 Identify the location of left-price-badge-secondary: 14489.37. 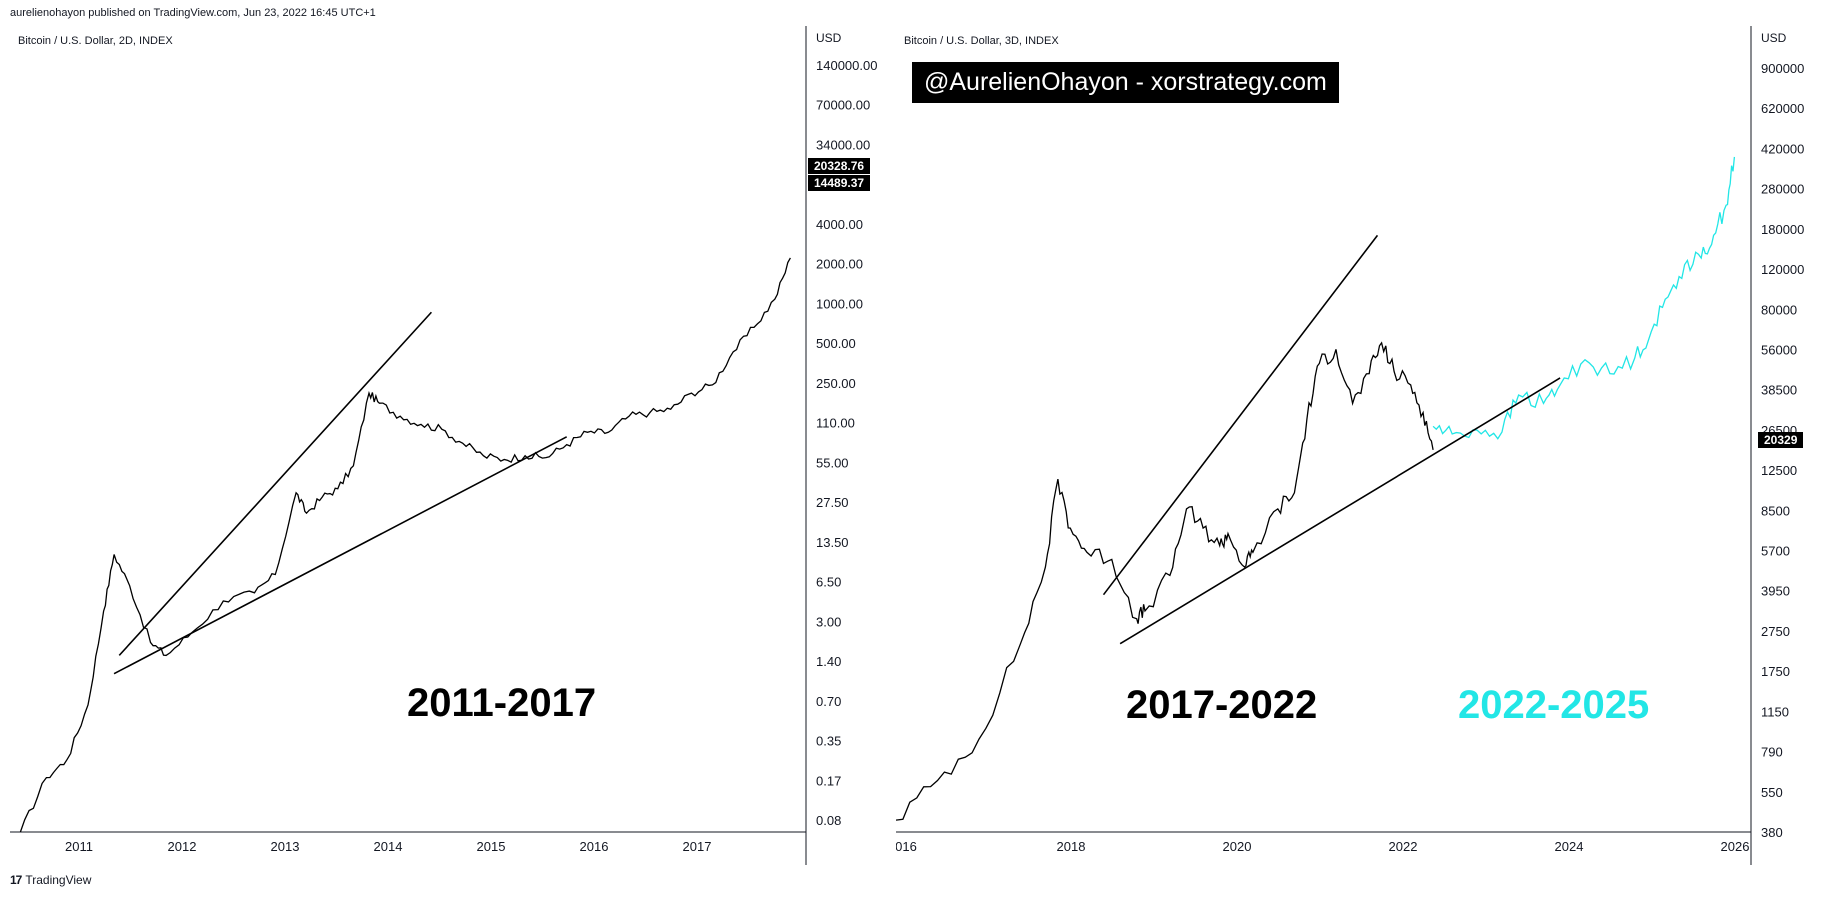
(839, 183).